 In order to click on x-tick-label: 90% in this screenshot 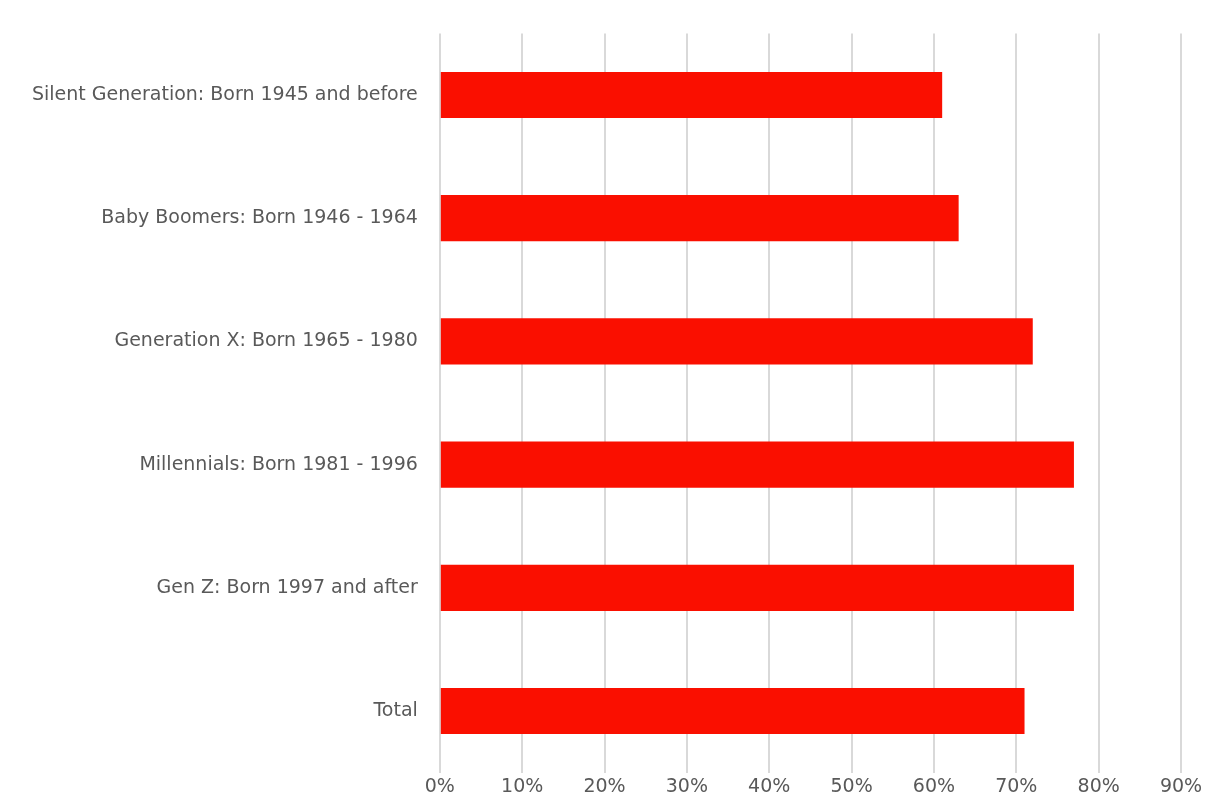, I will do `click(1181, 784)`.